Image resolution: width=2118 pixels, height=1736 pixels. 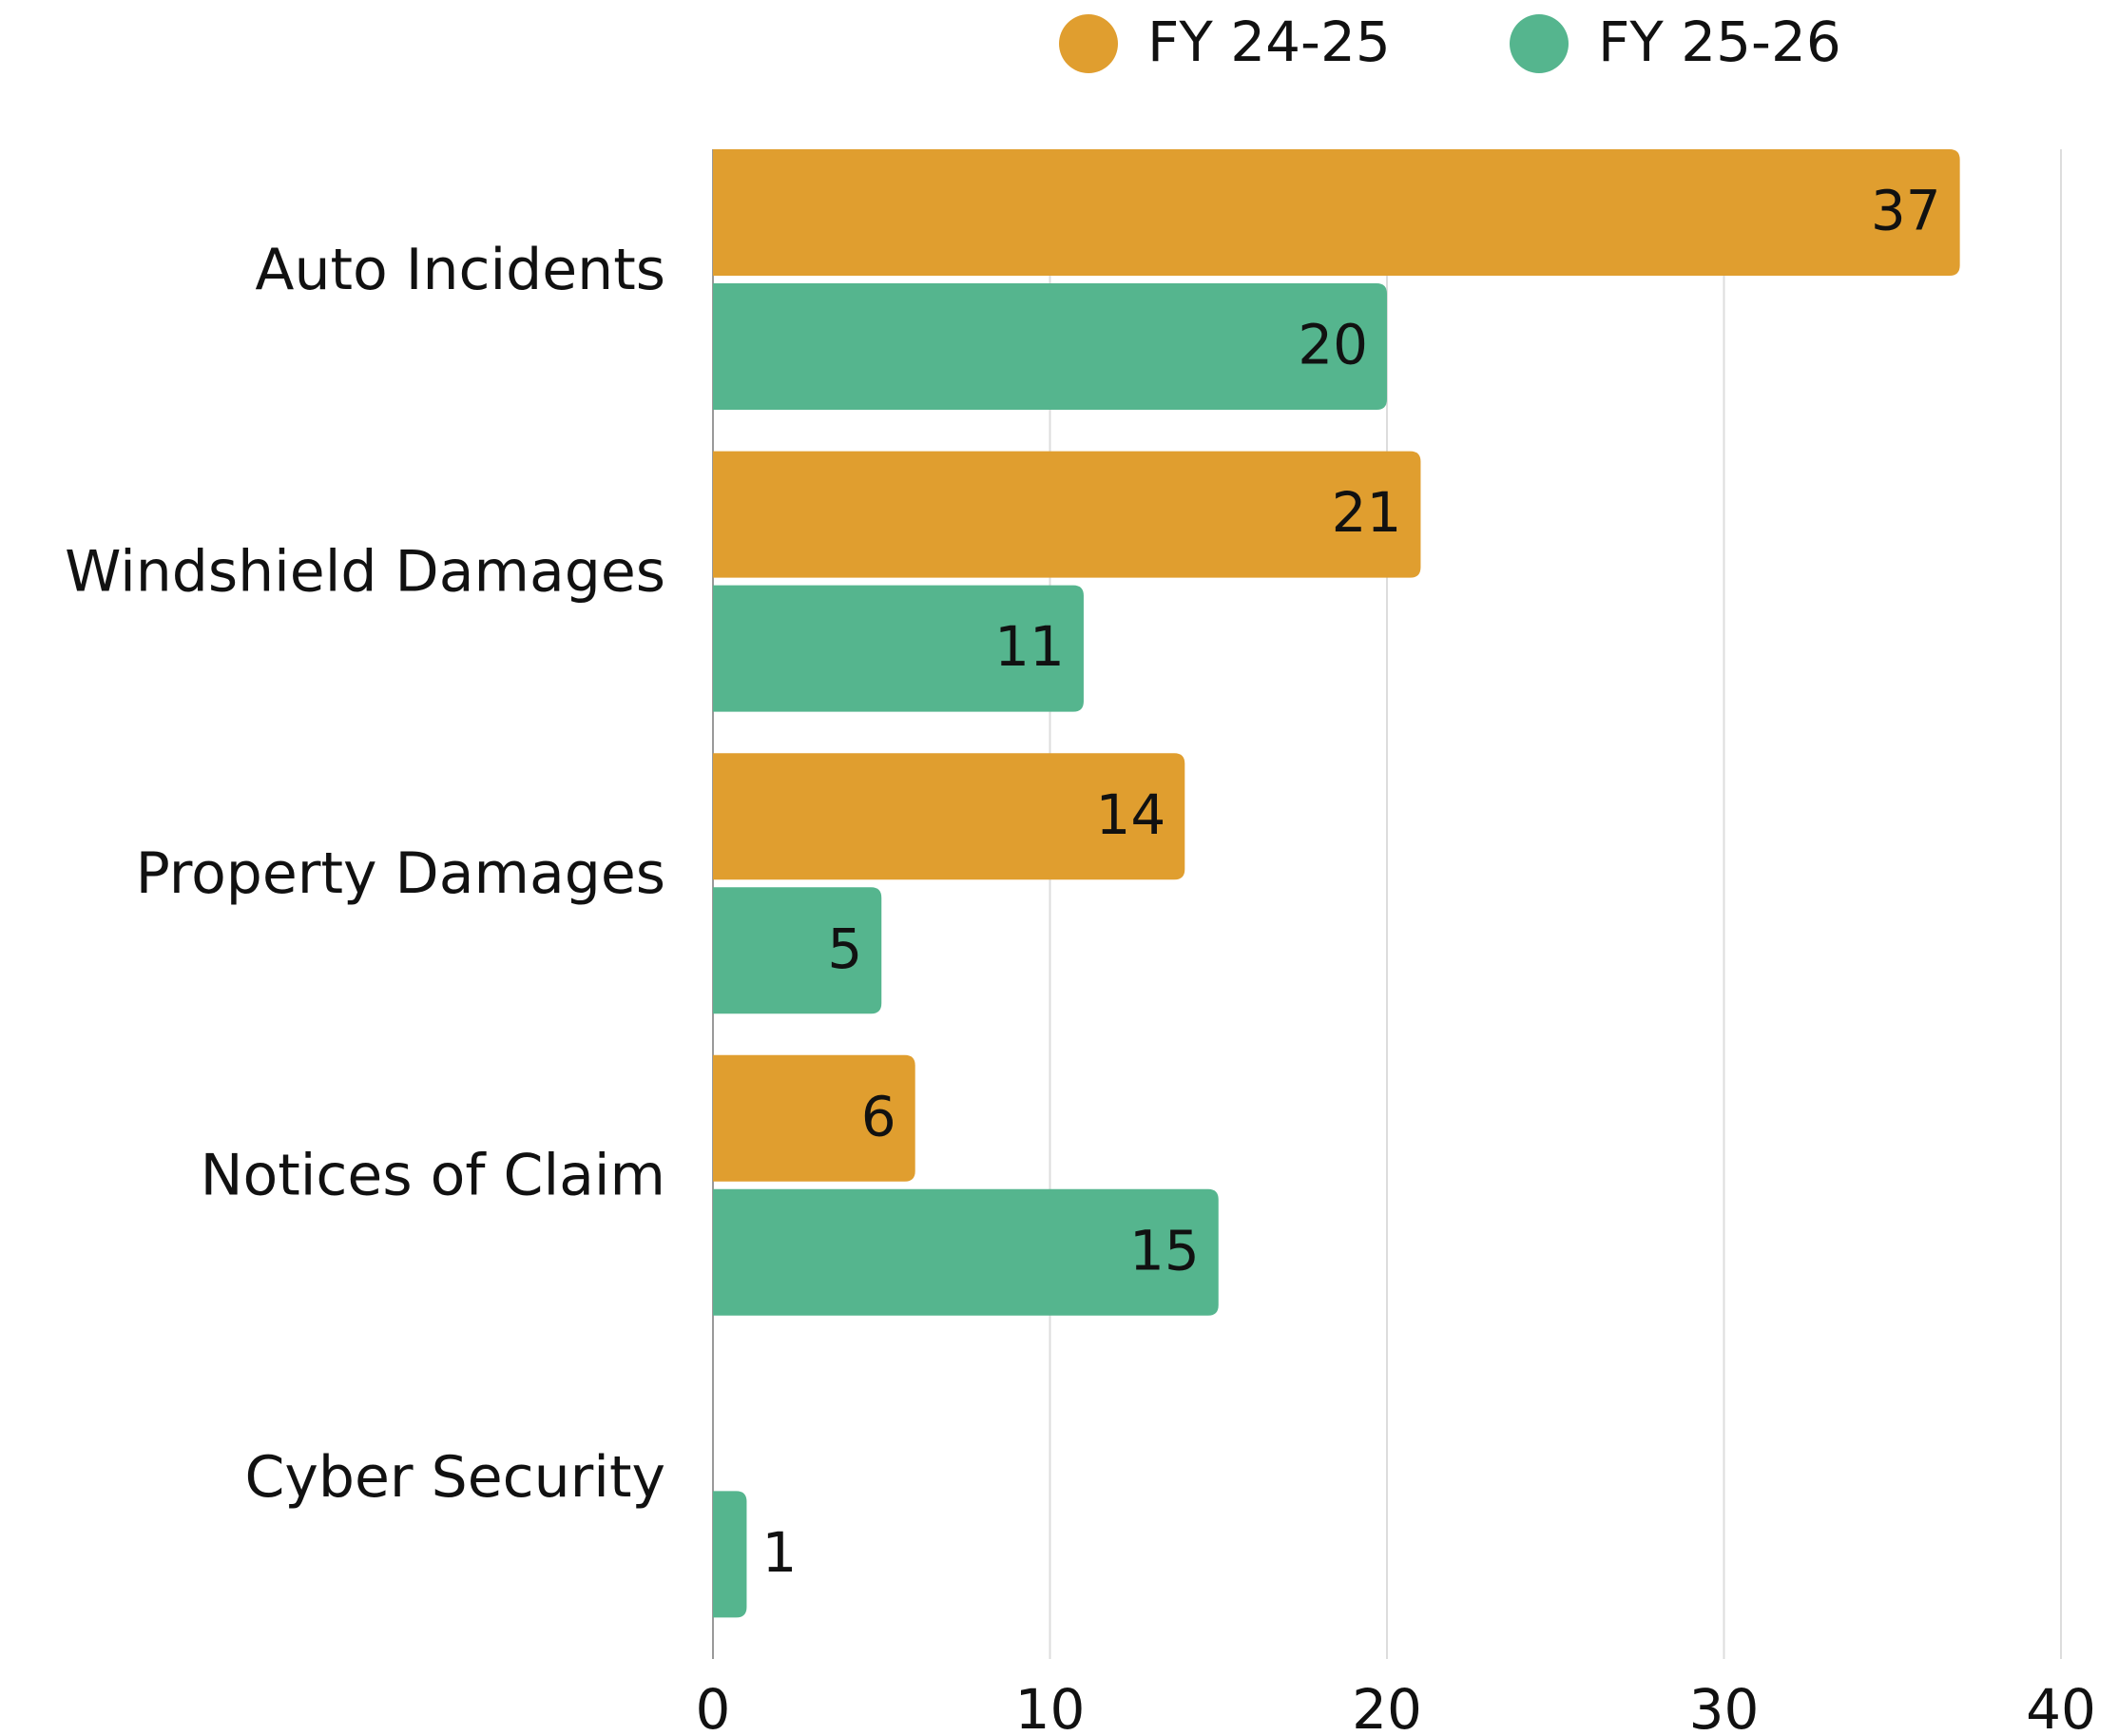 I want to click on x-tick-label: 20, so click(x=1387, y=1707).